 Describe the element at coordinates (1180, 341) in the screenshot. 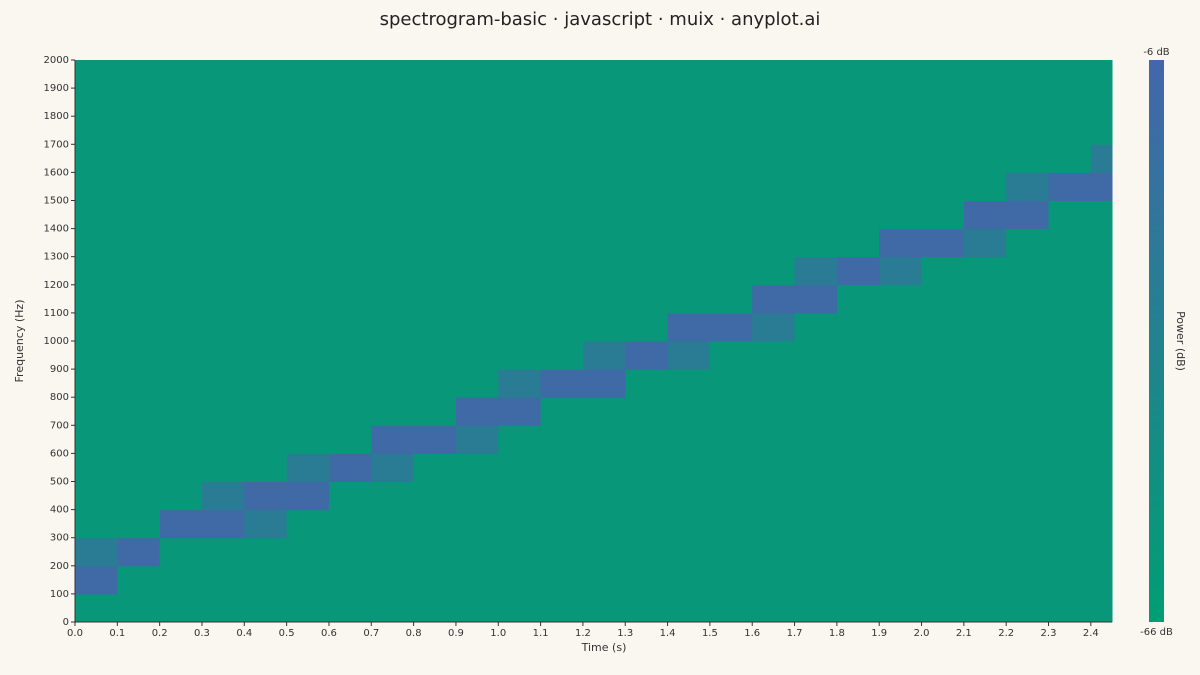

I see `colorbar-label: Power (dB)` at that location.